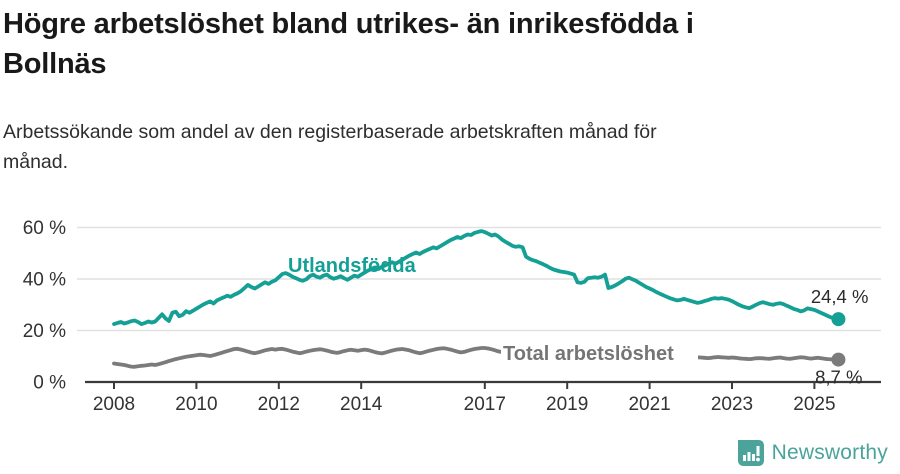 Image resolution: width=900 pixels, height=474 pixels. What do you see at coordinates (485, 404) in the screenshot?
I see `x-axis-label-2017: 2017` at bounding box center [485, 404].